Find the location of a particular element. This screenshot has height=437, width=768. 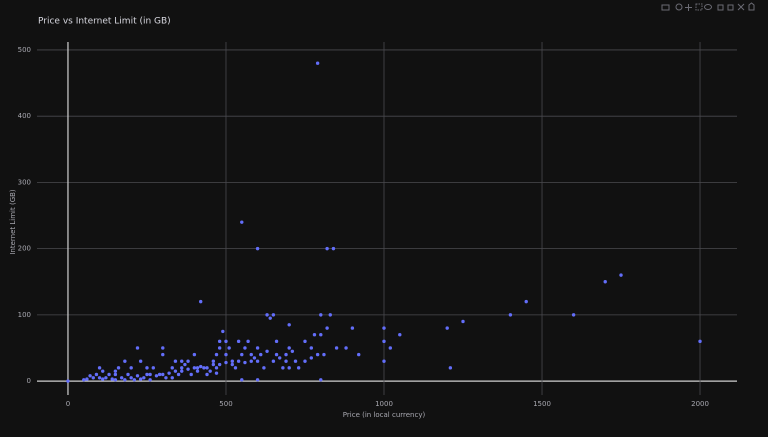

zoom-icon is located at coordinates (679, 7).